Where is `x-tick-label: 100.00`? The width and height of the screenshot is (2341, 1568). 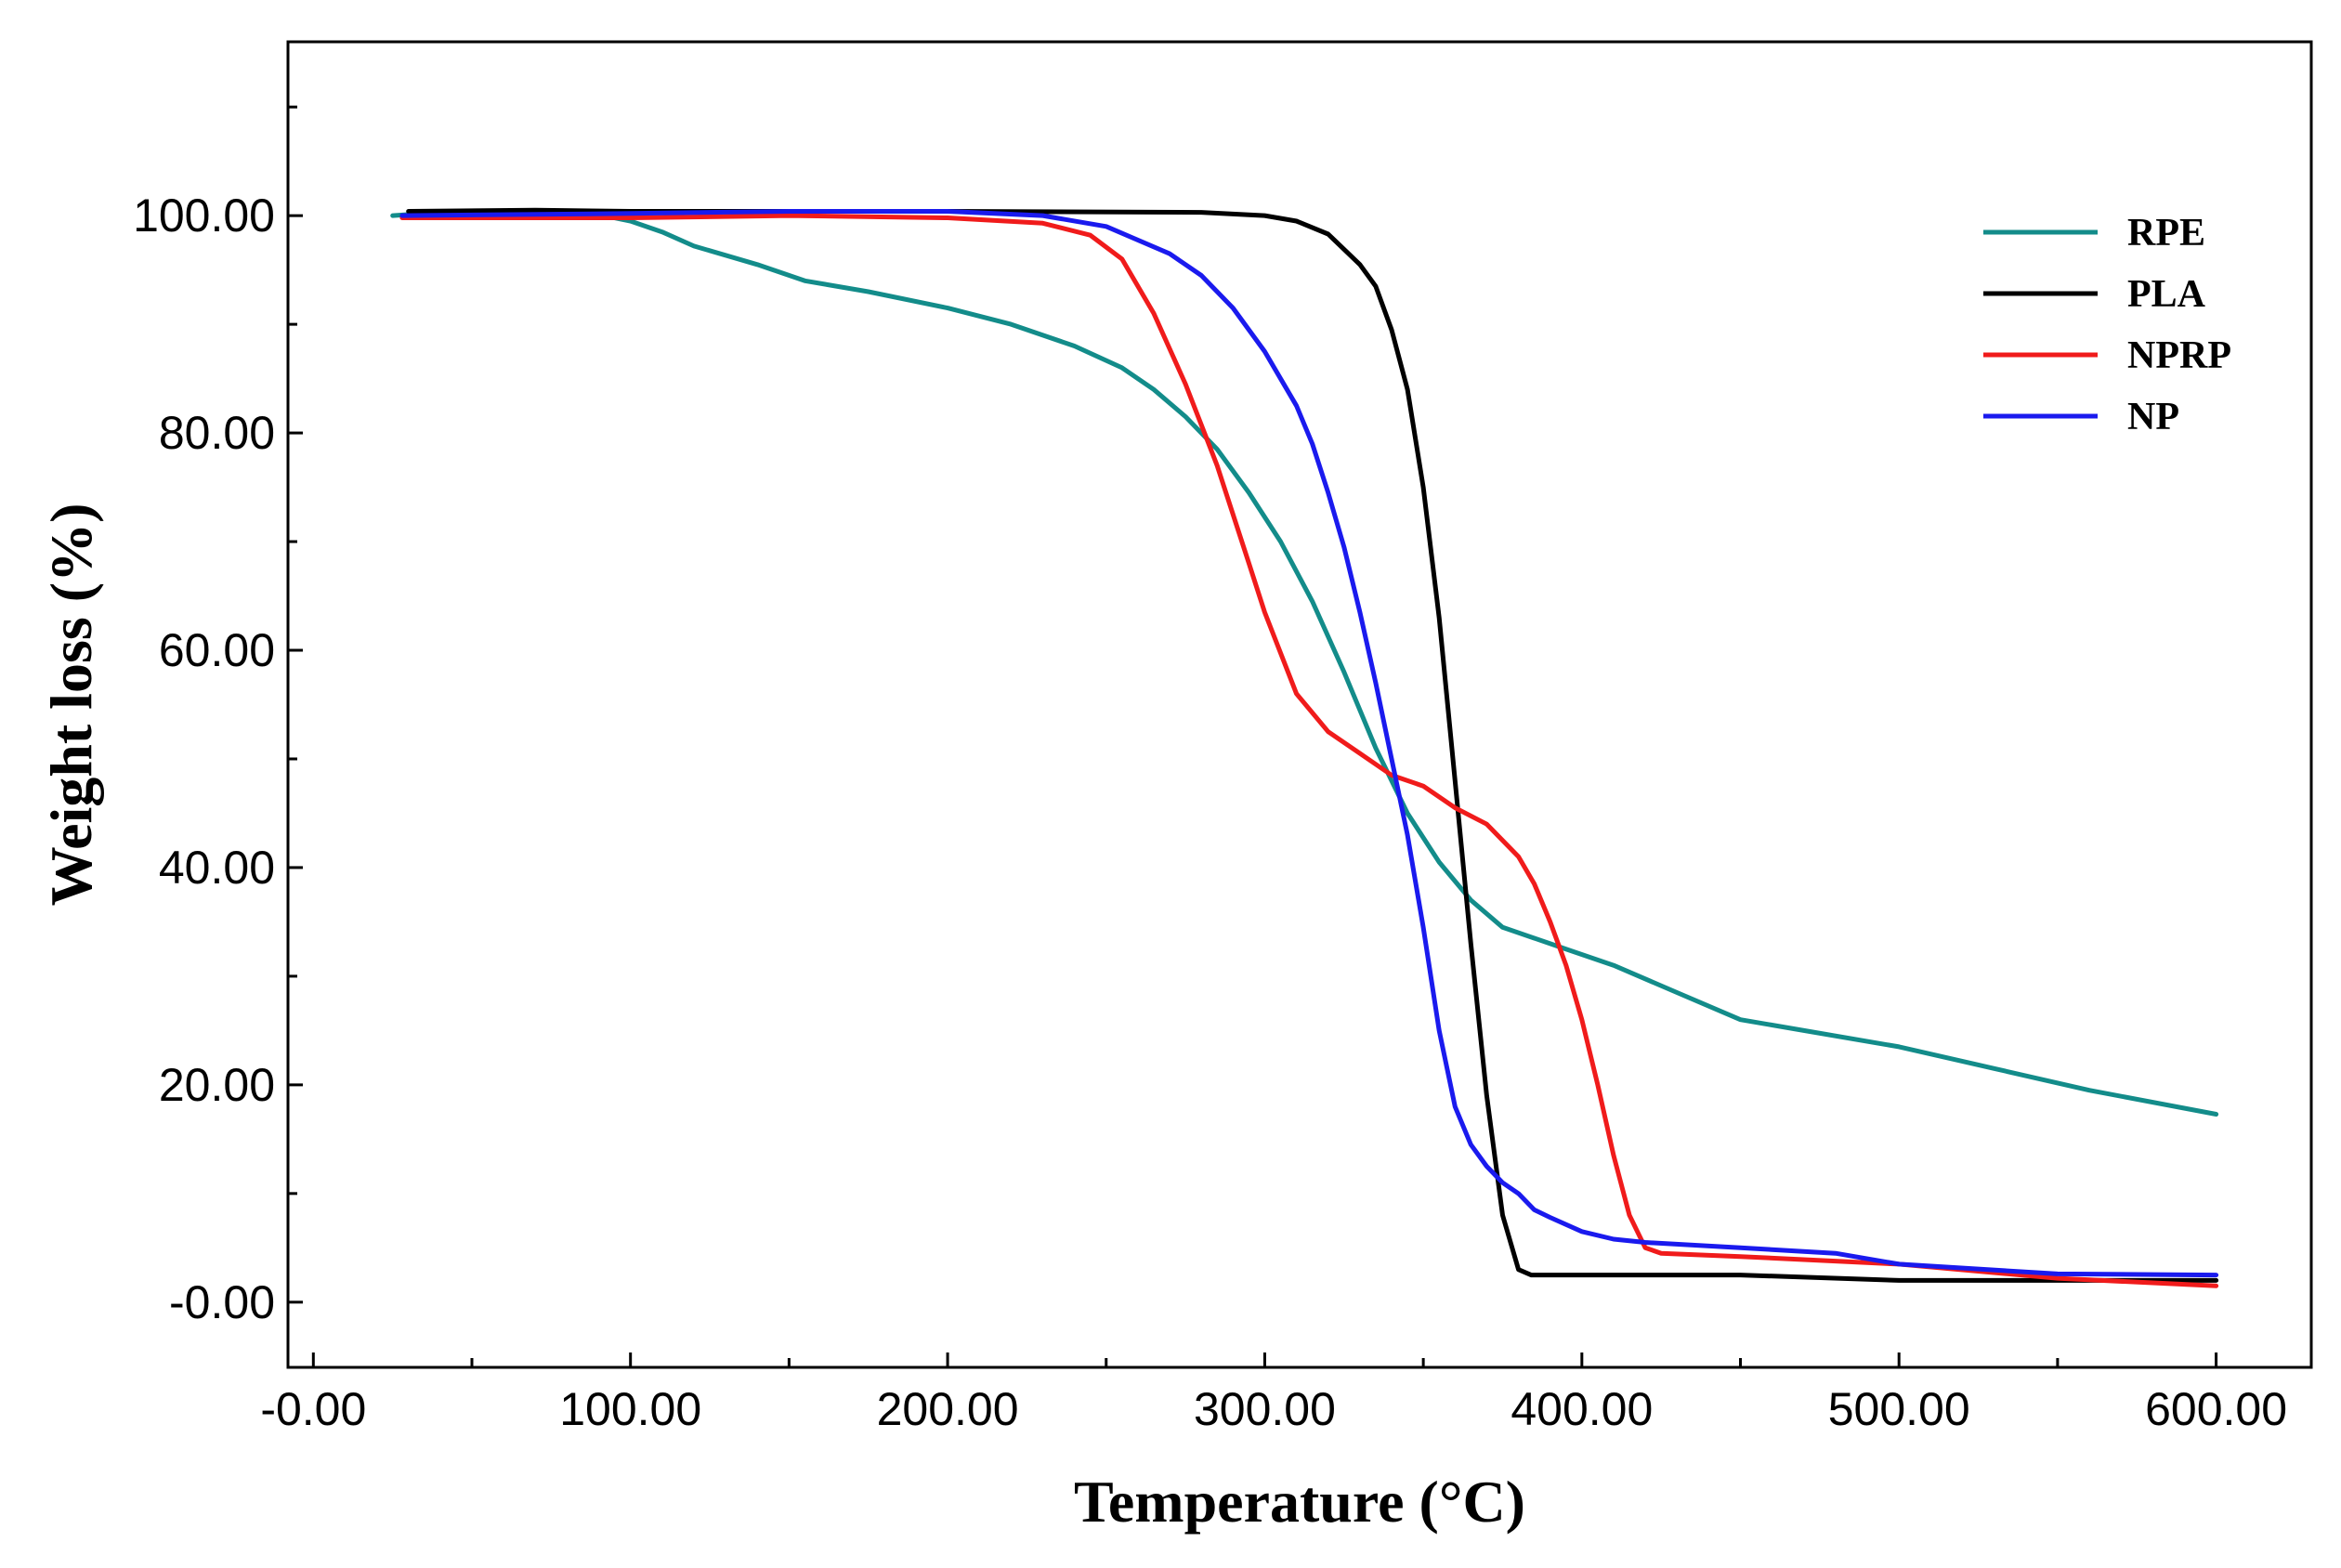 x-tick-label: 100.00 is located at coordinates (630, 1409).